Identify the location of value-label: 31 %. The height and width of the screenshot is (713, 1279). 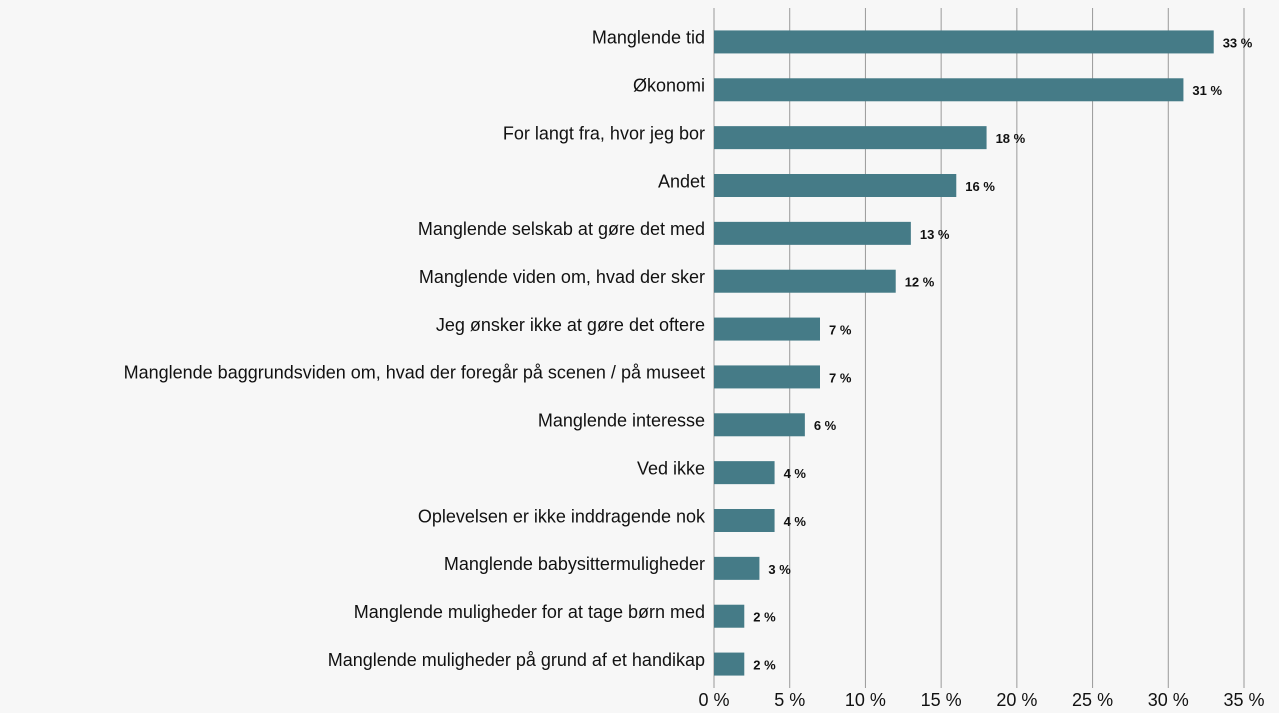
(1207, 90).